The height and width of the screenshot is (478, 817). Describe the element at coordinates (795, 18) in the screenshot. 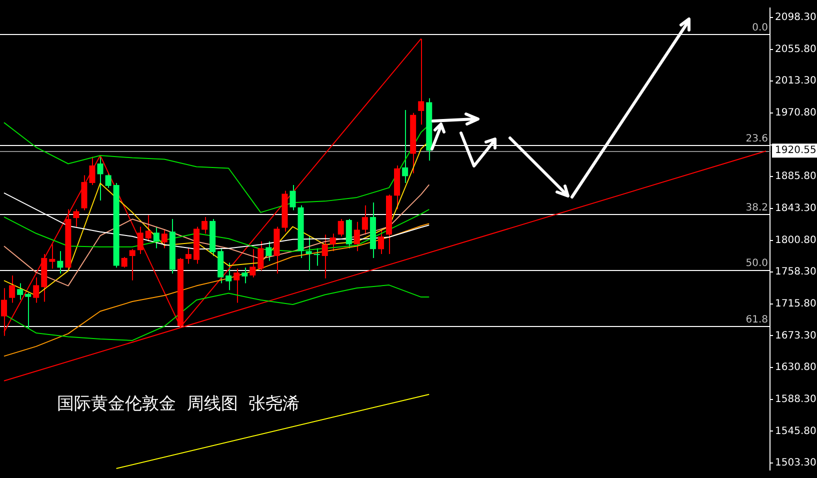

I see `y-tick-label: 2098.30` at that location.